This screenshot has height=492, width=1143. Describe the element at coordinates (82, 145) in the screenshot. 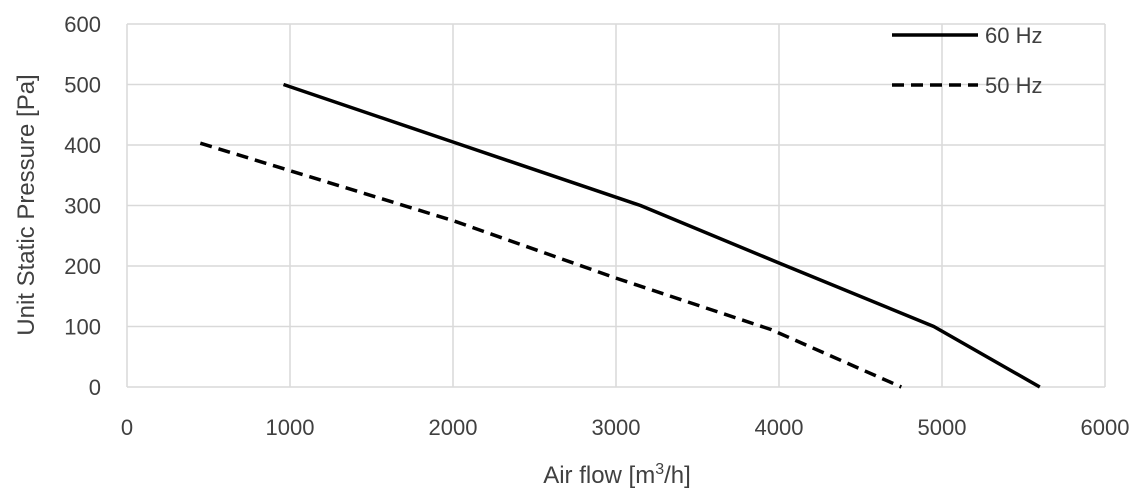

I see `y-tick-label: 400` at that location.